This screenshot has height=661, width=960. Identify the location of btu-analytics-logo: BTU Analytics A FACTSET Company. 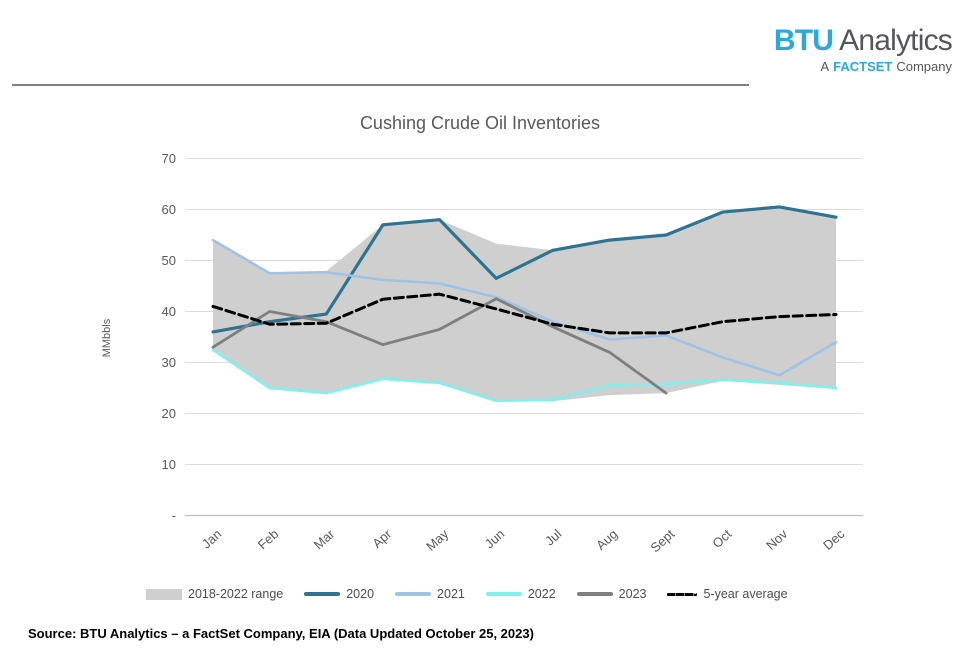
(863, 49).